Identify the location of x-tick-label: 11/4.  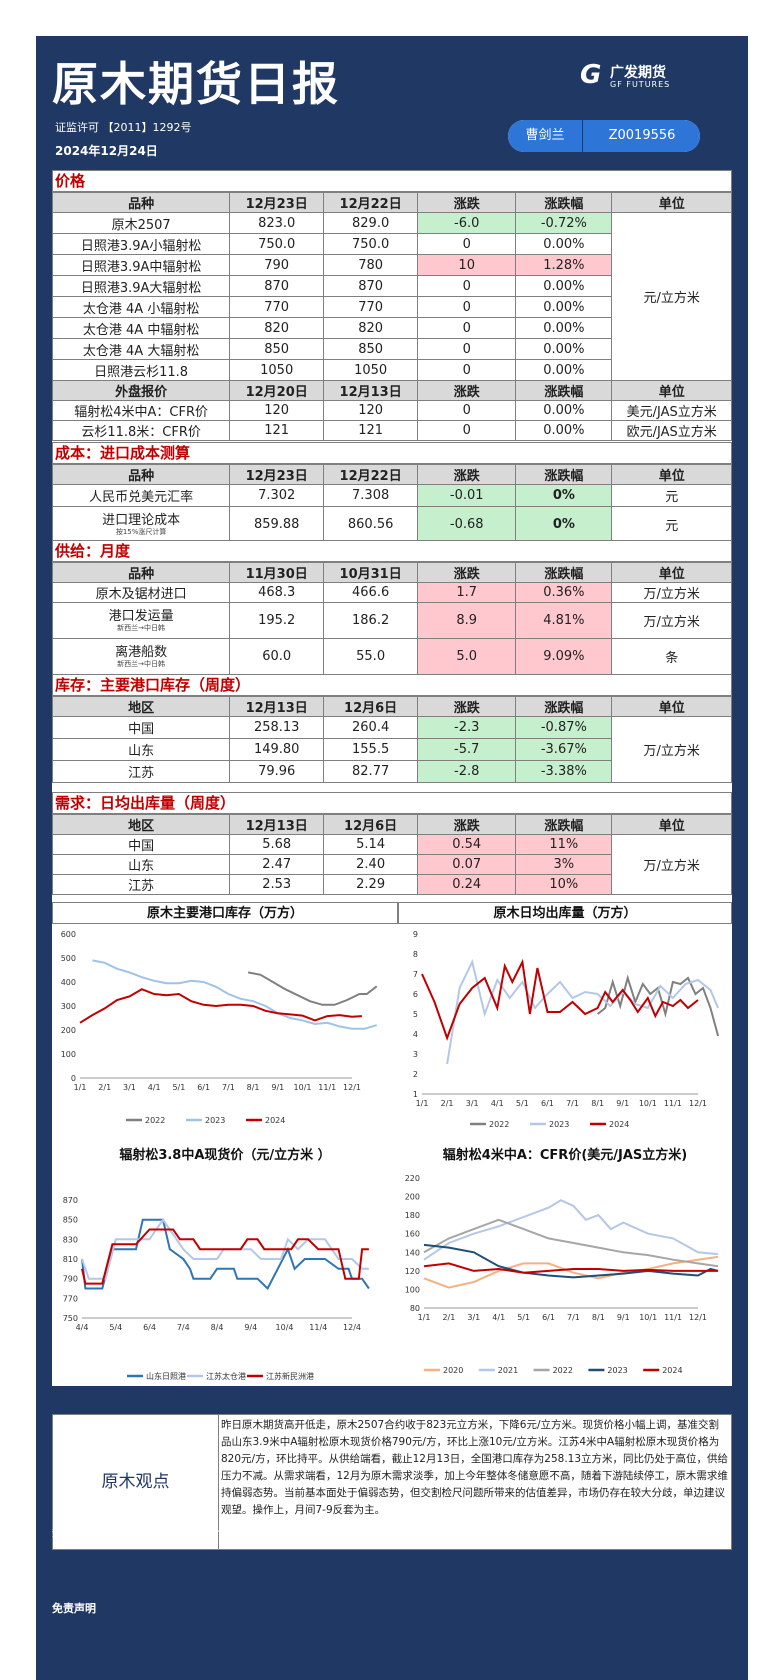
(318, 1327).